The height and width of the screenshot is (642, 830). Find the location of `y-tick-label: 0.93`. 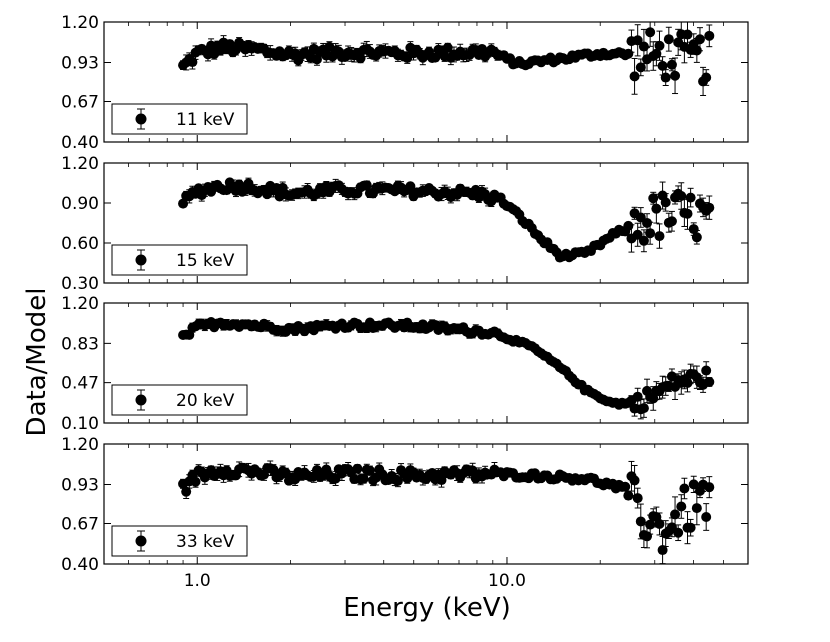

y-tick-label: 0.93 is located at coordinates (80, 486).